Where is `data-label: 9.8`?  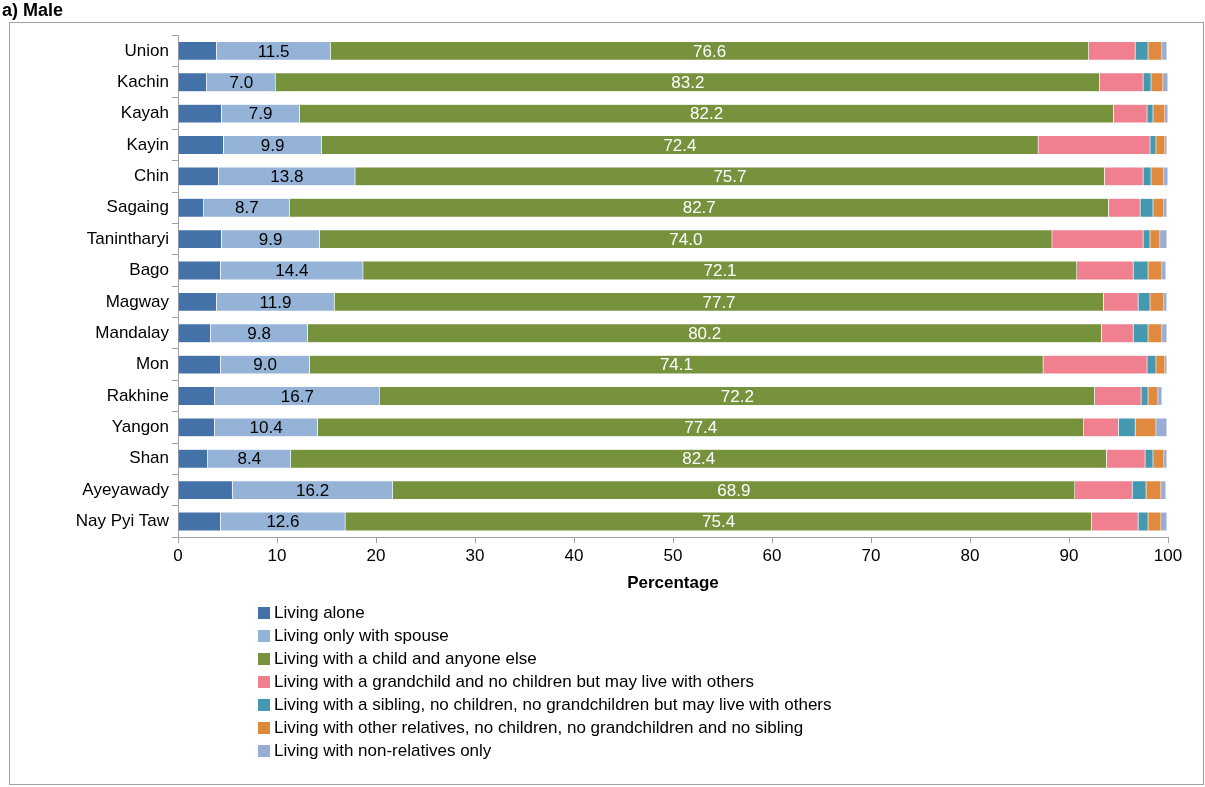 data-label: 9.8 is located at coordinates (259, 333).